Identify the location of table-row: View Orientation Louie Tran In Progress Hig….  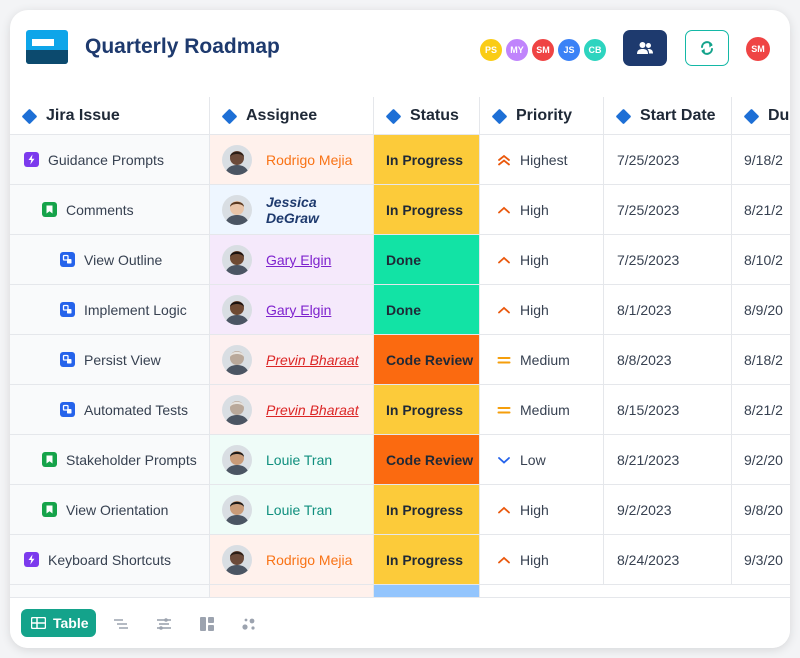
(400, 510).